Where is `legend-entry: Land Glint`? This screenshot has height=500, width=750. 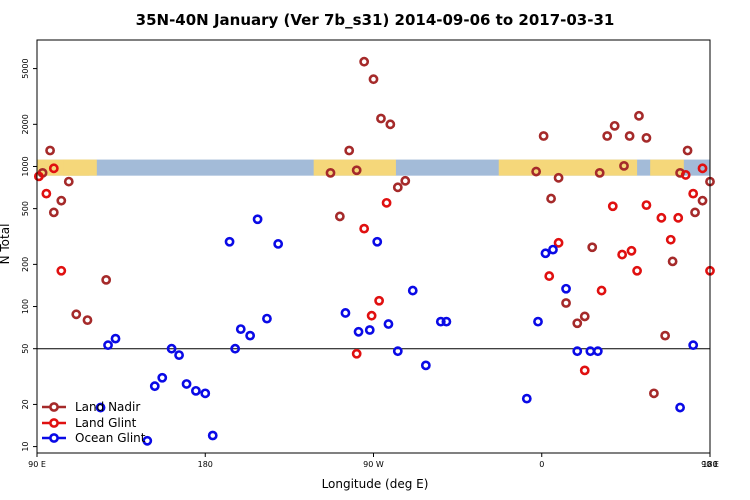
legend-entry: Land Glint is located at coordinates (89, 423).